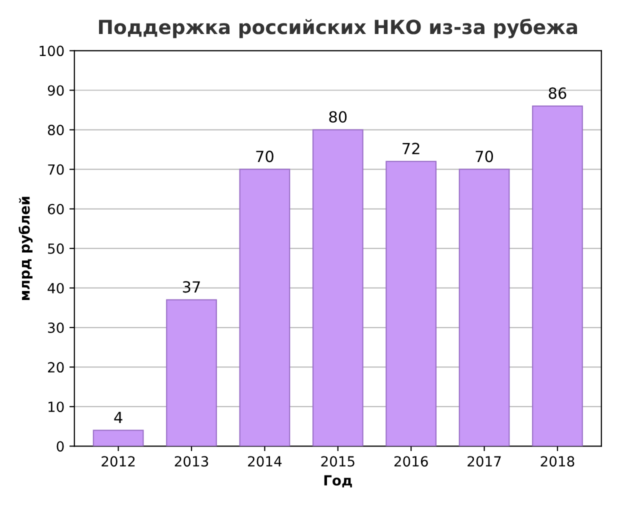 This screenshot has height=507, width=620. What do you see at coordinates (56, 367) in the screenshot?
I see `y-tick-label: 20` at bounding box center [56, 367].